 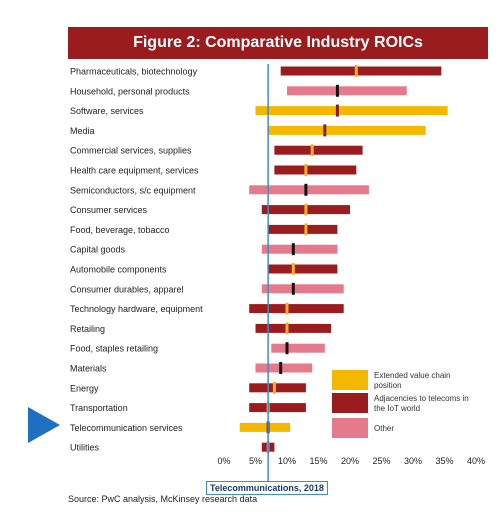 I want to click on category-label: Capital goods, so click(x=98, y=250).